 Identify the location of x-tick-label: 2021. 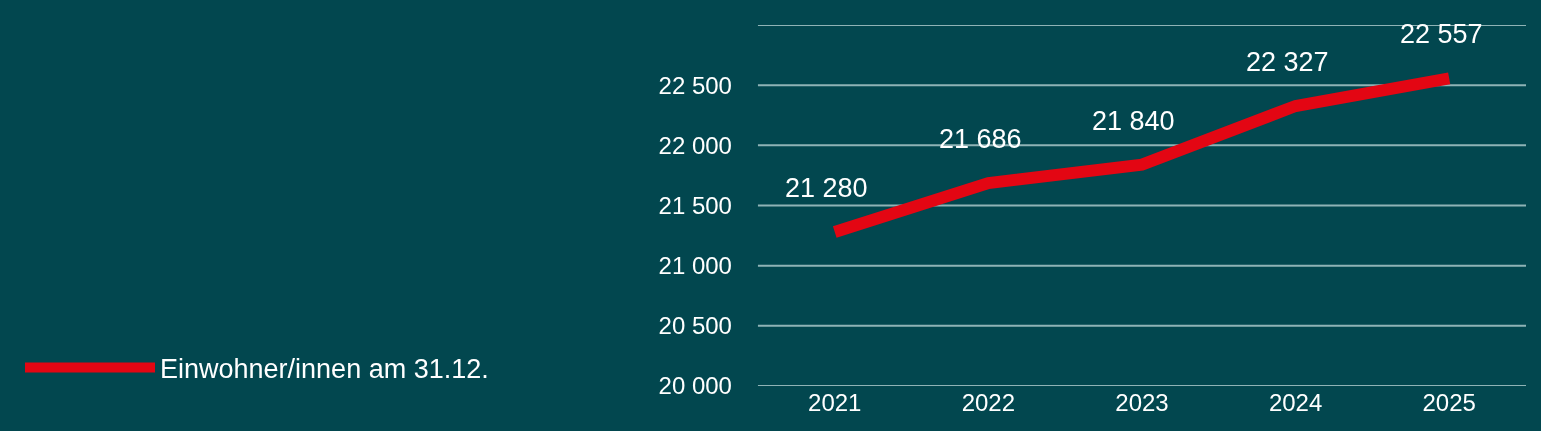
(835, 402).